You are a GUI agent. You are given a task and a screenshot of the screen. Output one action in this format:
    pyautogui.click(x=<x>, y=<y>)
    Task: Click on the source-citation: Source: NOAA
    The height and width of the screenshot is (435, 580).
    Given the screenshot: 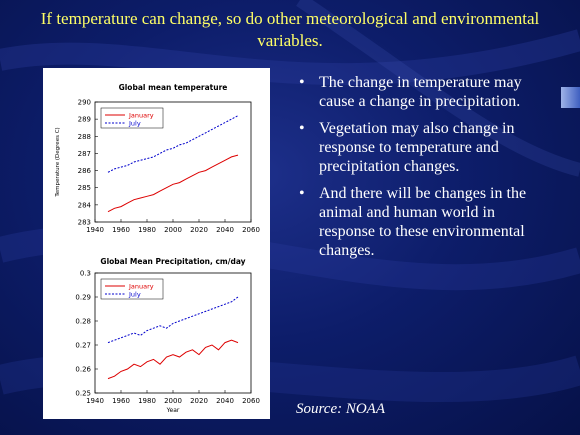 What is the action you would take?
    pyautogui.click(x=341, y=409)
    